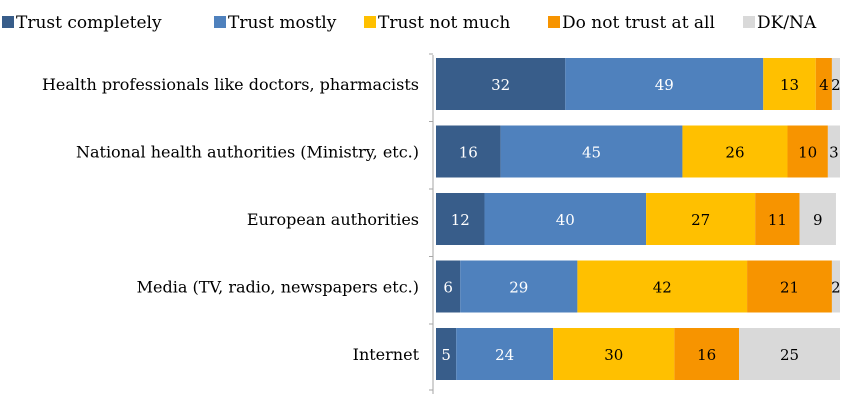 The width and height of the screenshot is (841, 394). I want to click on category-axis-ticks, so click(431, 222).